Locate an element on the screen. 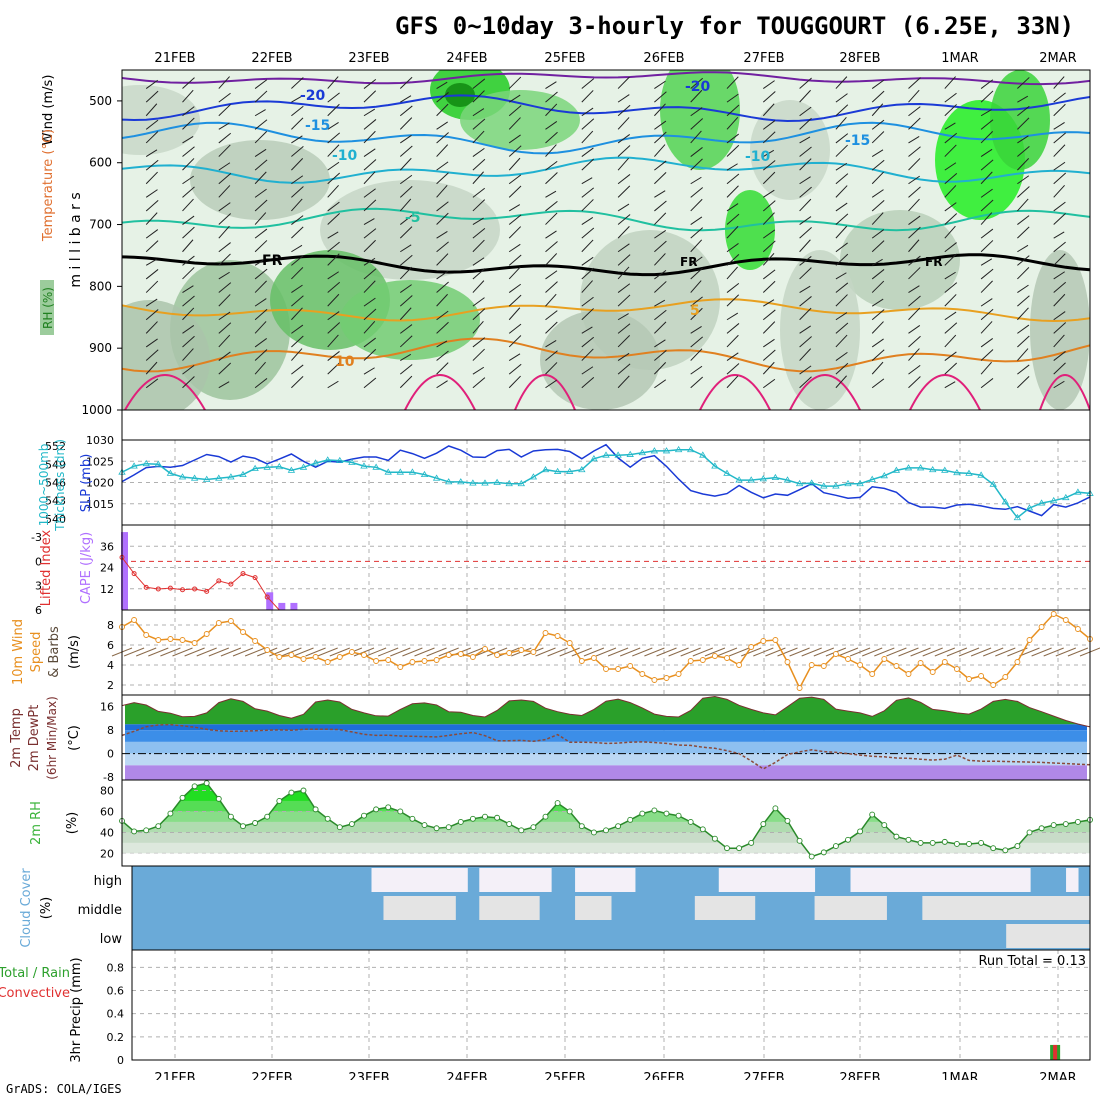 This screenshot has width=1100, height=1100. rh-tick: 80 is located at coordinates (107, 790).